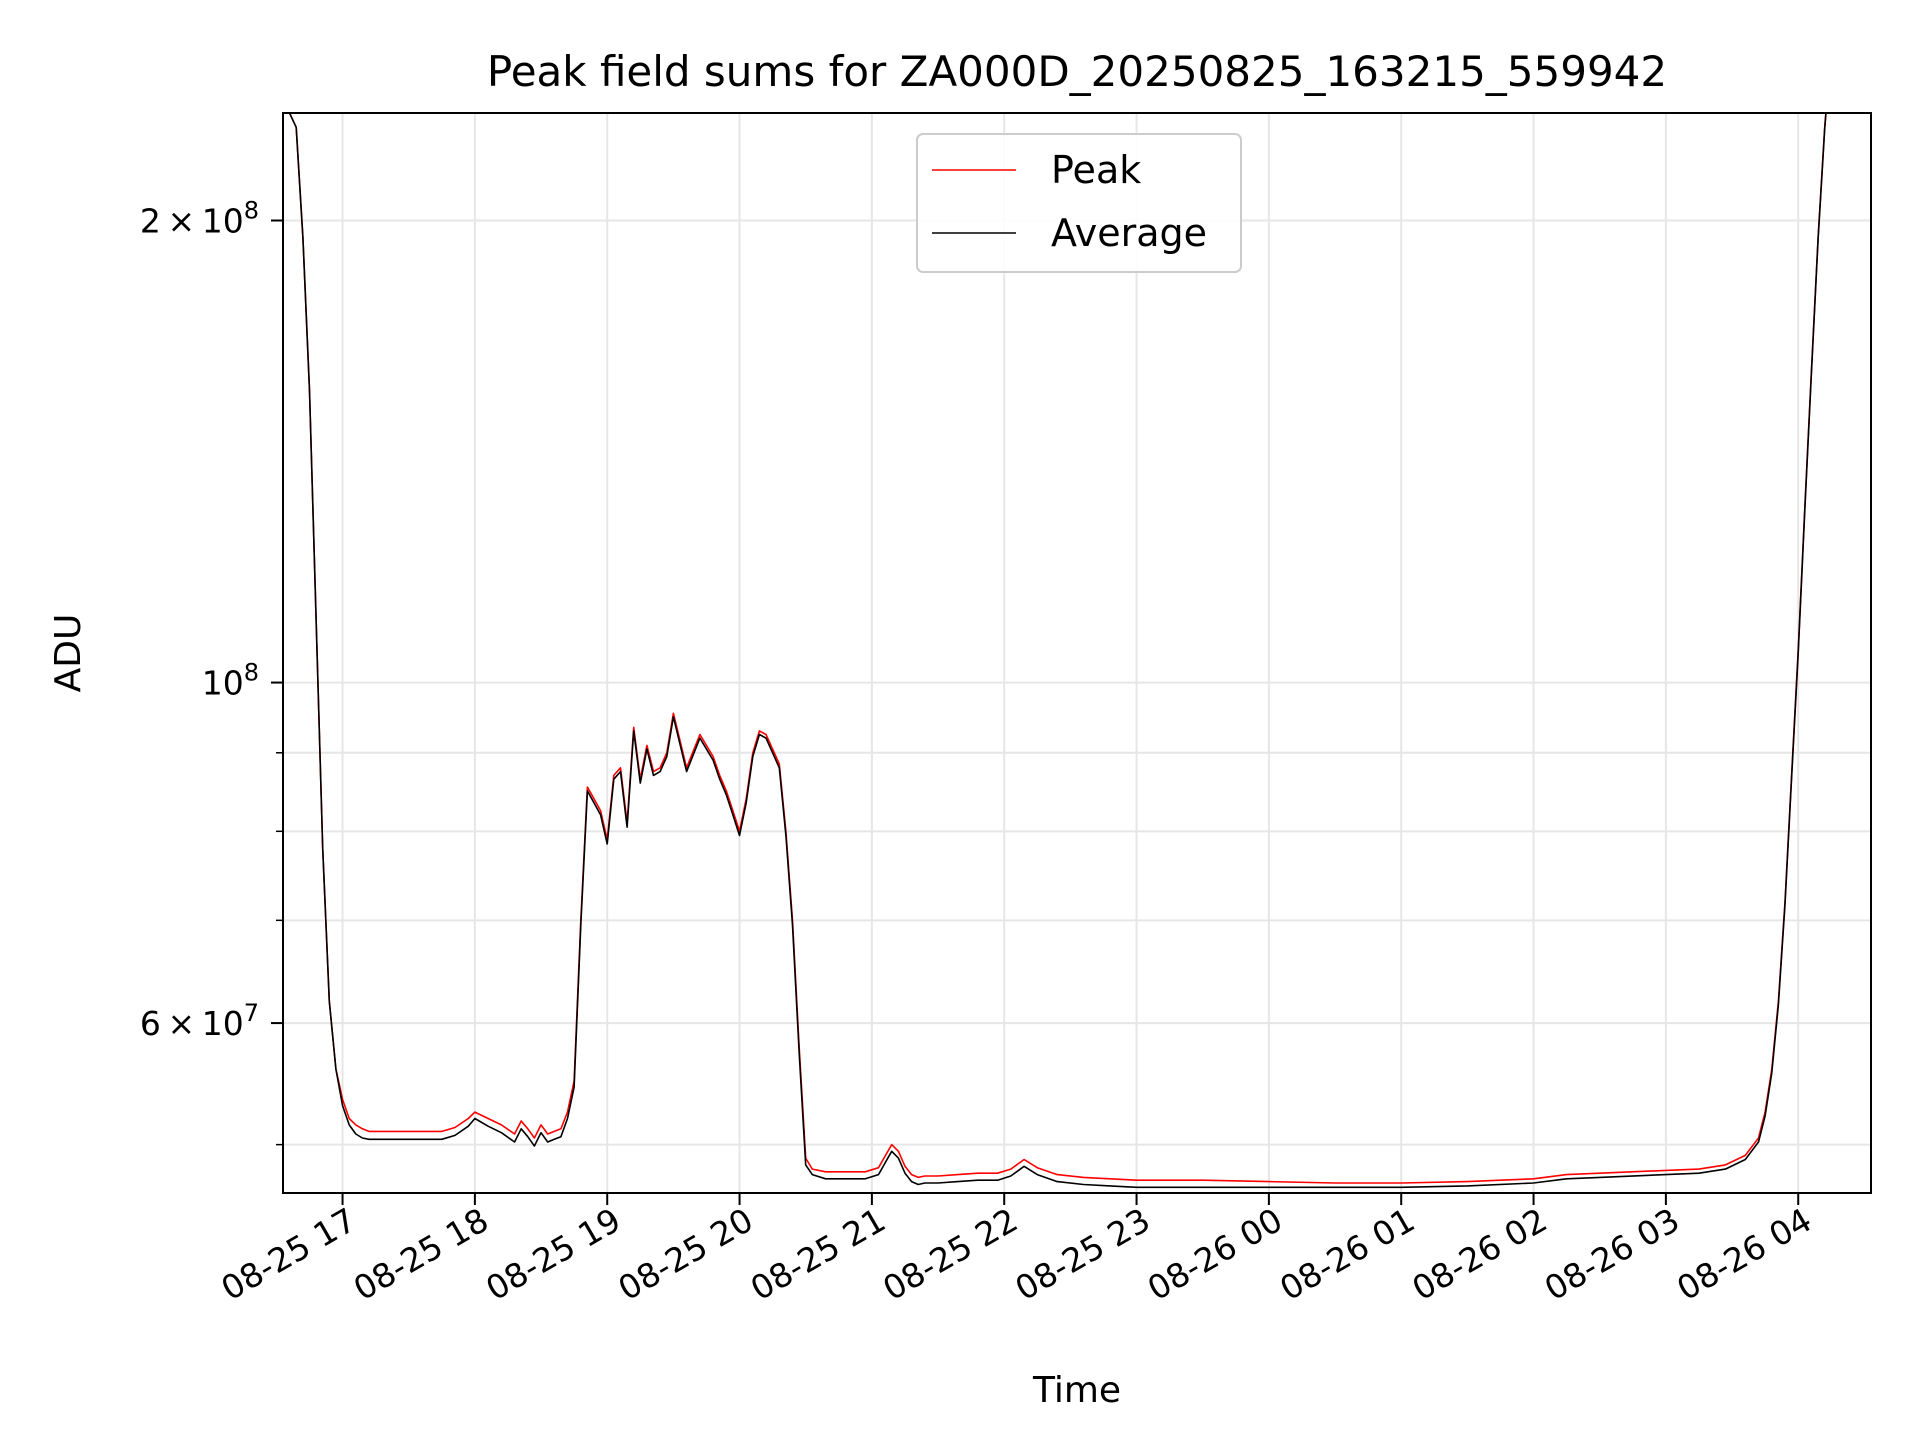 The image size is (1920, 1440). What do you see at coordinates (1096, 170) in the screenshot?
I see `legend-label-peak: Peak` at bounding box center [1096, 170].